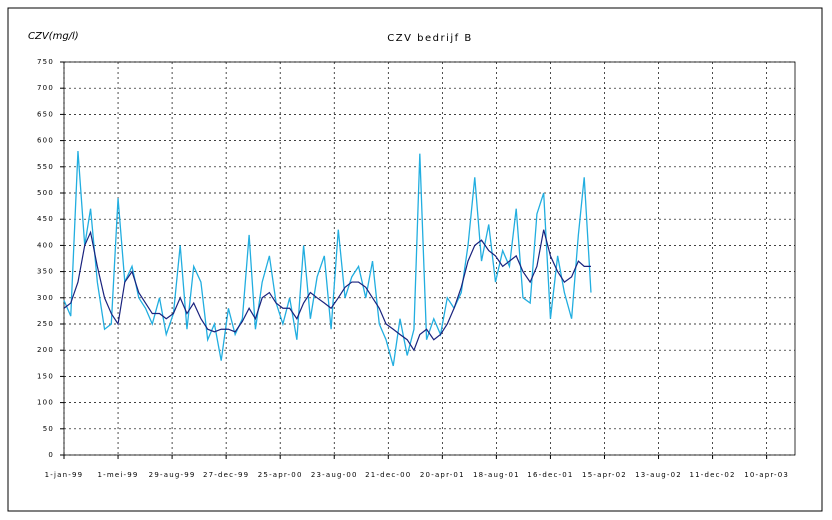 This screenshot has height=520, width=832. What do you see at coordinates (53, 36) in the screenshot?
I see `y-axis-label: CZV(mg/l)` at bounding box center [53, 36].